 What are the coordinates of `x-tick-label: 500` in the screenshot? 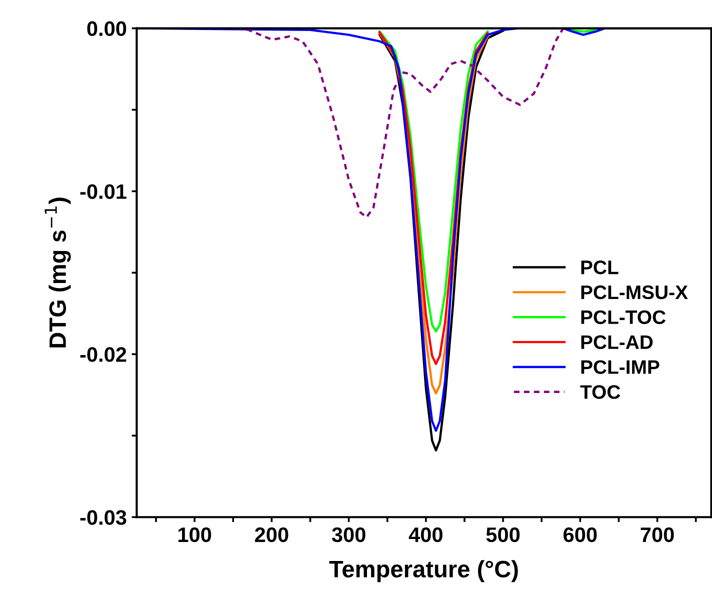 It's located at (503, 534).